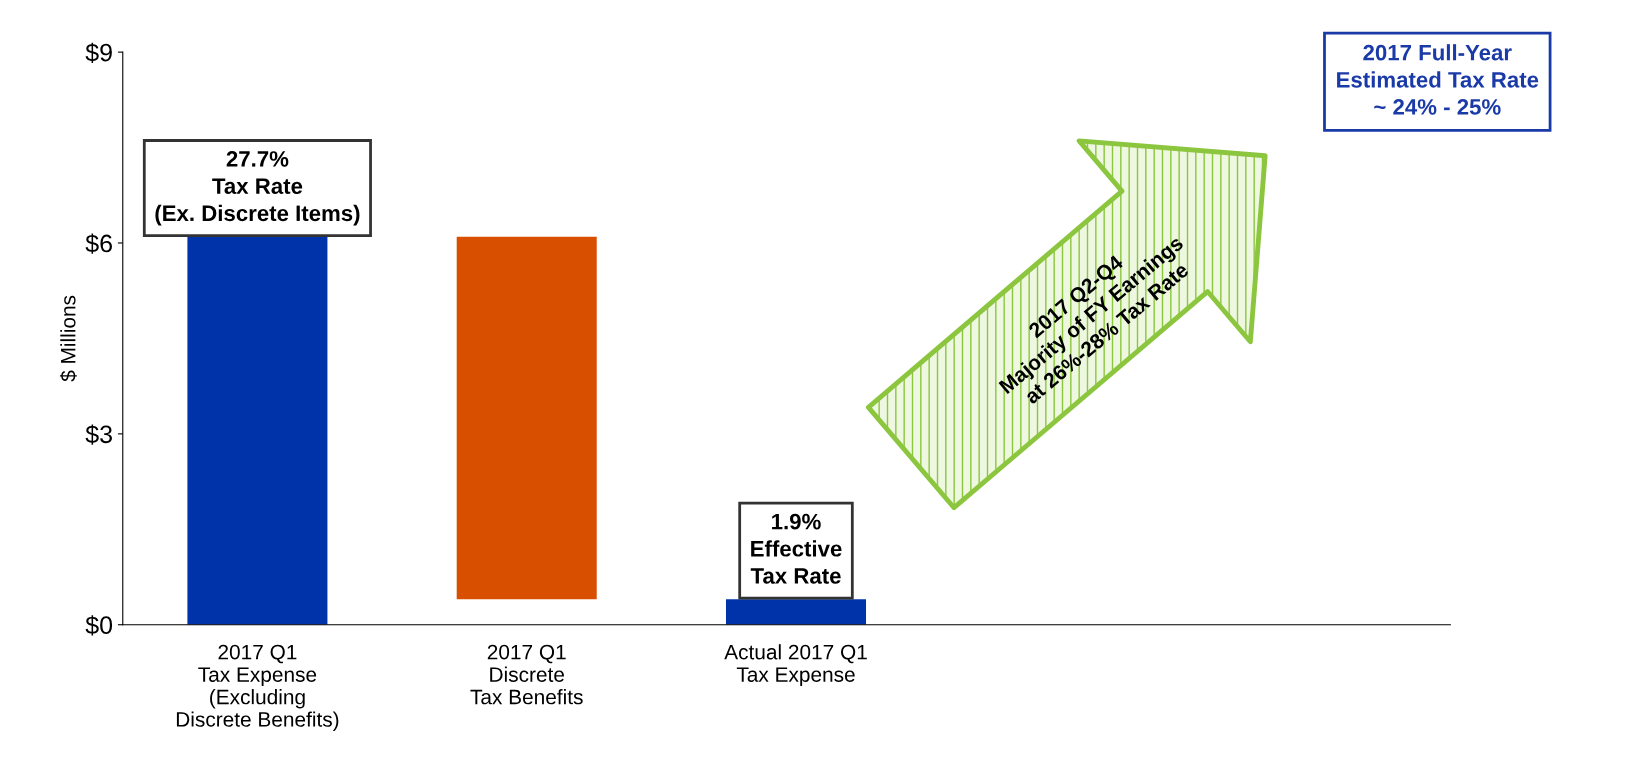 Image resolution: width=1637 pixels, height=778 pixels. Describe the element at coordinates (526, 674) in the screenshot. I see `x-tick-label: 2017 Q1 Discrete Tax Benefits` at that location.